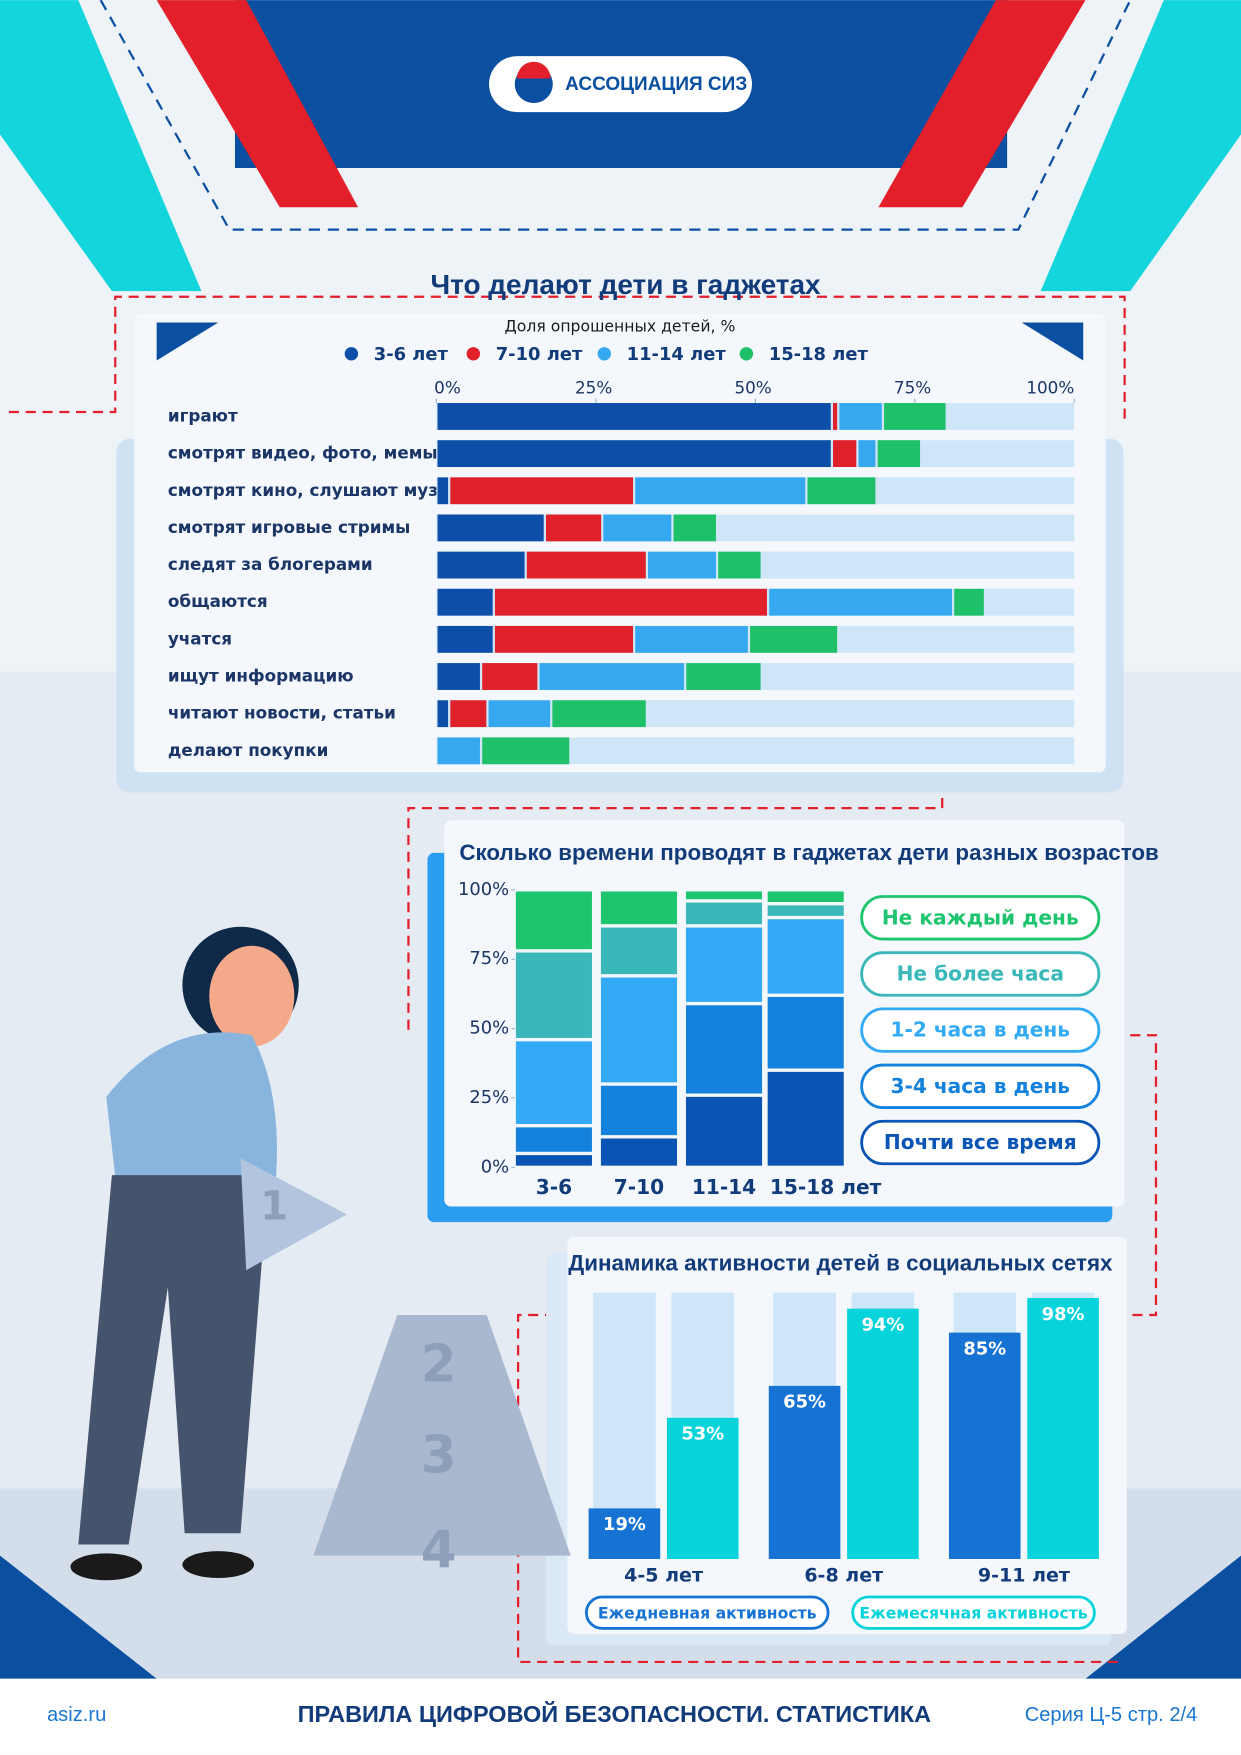 This screenshot has width=1241, height=1755. I want to click on footer-band, so click(620, 1716).